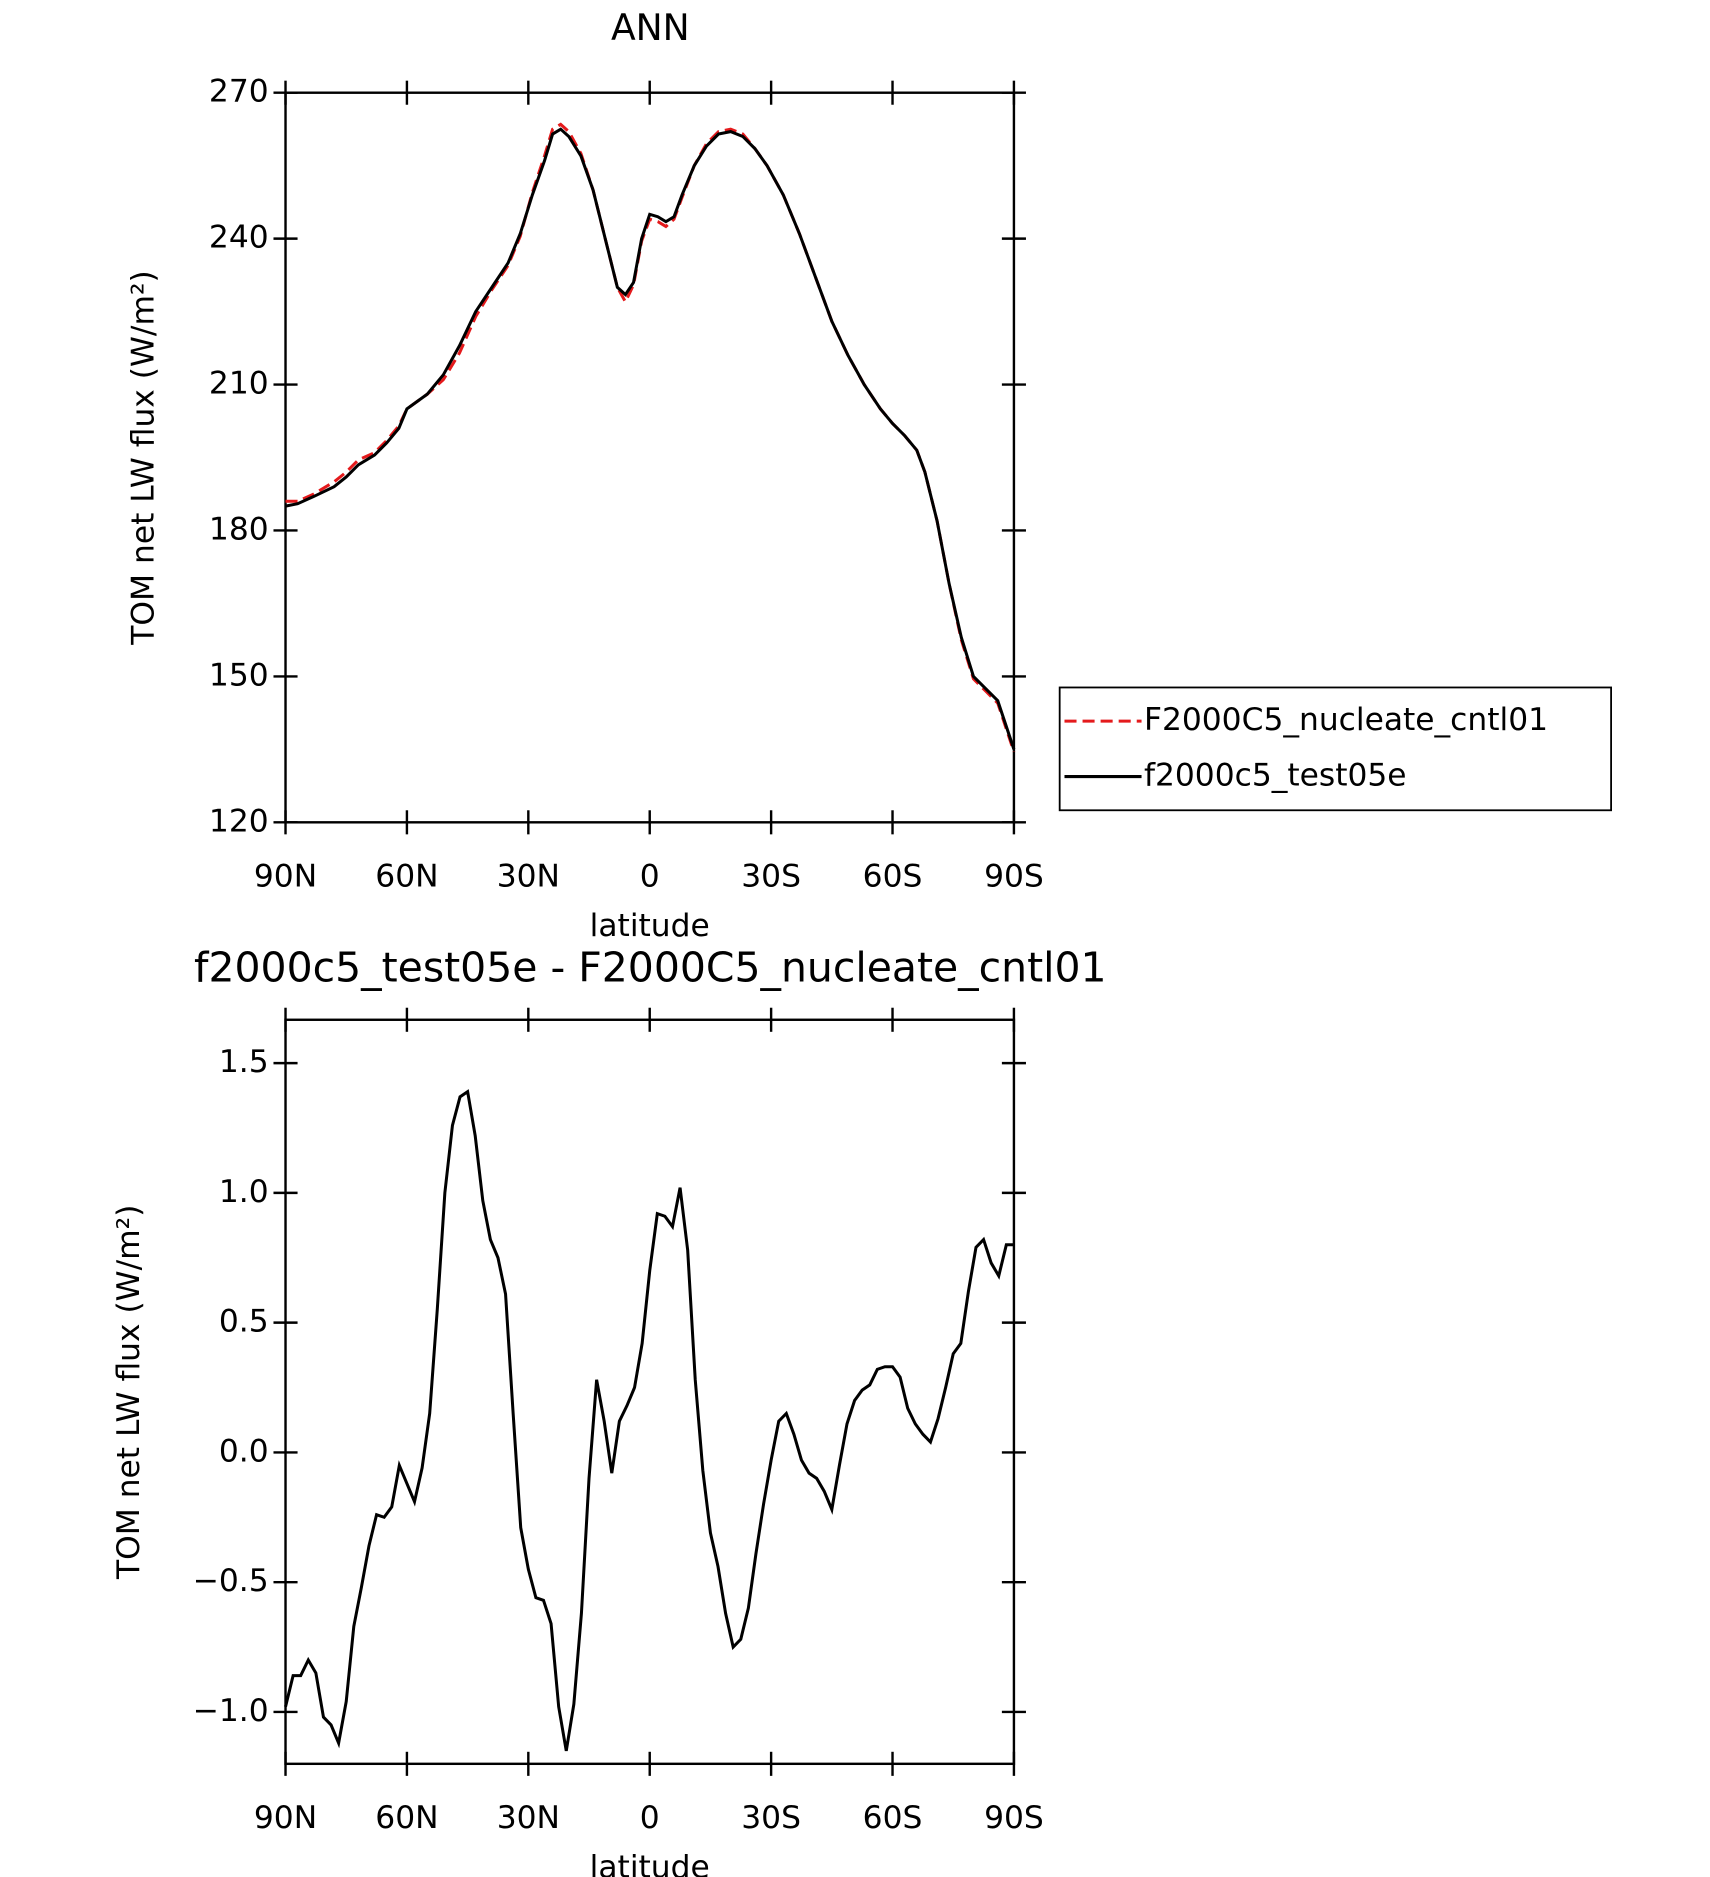 The width and height of the screenshot is (1710, 1877). I want to click on series-line, so click(650, 438).